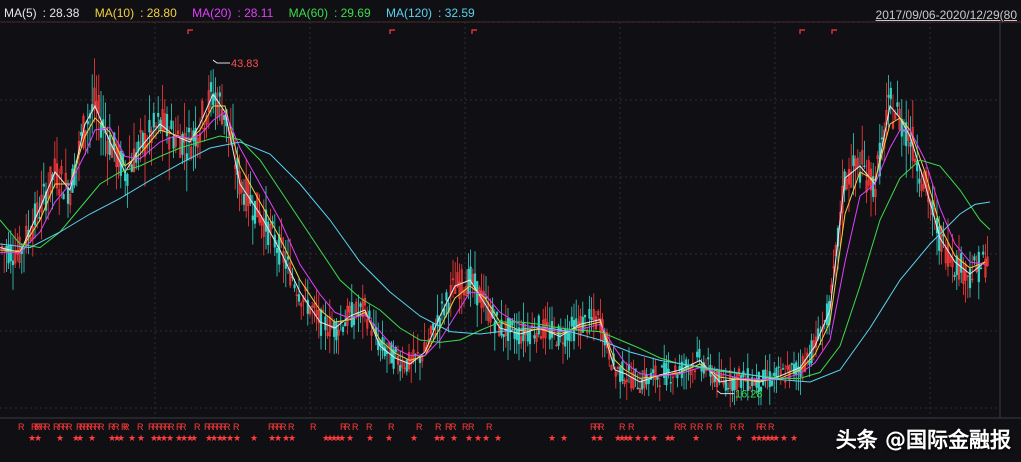 This screenshot has width=1021, height=462. What do you see at coordinates (923, 440) in the screenshot?
I see `watermark: 头条 @国际金融报` at bounding box center [923, 440].